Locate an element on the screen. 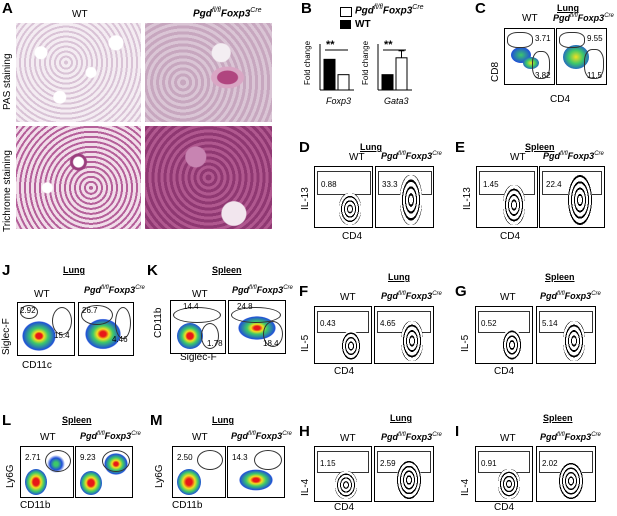 The width and height of the screenshot is (617, 516). trichrome-ko-image is located at coordinates (208, 177).